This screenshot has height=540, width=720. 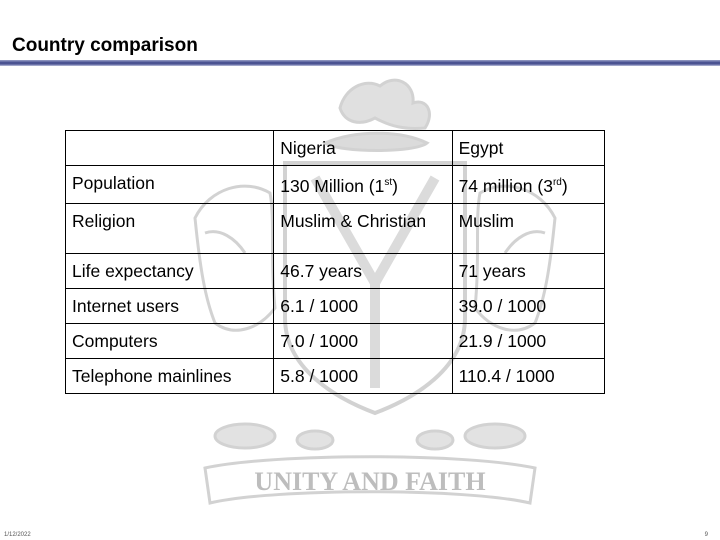 I want to click on table-row: Religion Muslim & Christian Muslim, so click(x=335, y=228).